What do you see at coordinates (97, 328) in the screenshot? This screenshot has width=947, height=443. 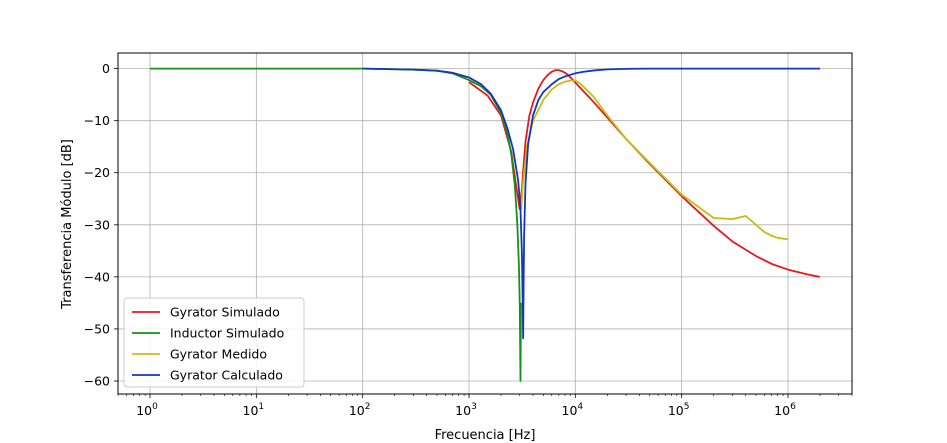 I see `y-tick-label: −50` at bounding box center [97, 328].